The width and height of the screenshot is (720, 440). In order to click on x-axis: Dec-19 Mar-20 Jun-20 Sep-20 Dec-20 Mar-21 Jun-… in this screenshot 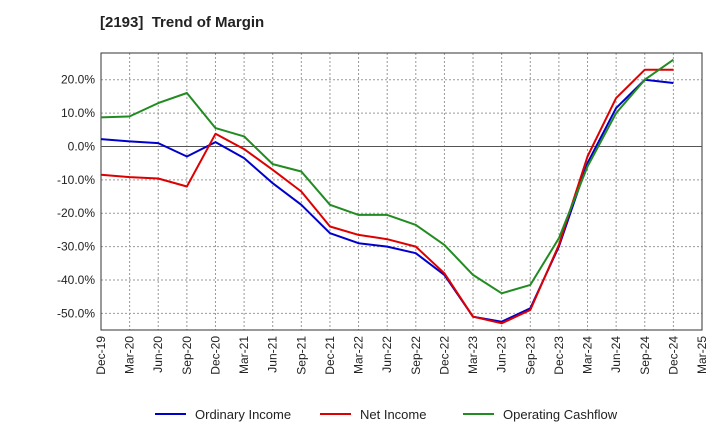, I will do `click(401, 355)`.